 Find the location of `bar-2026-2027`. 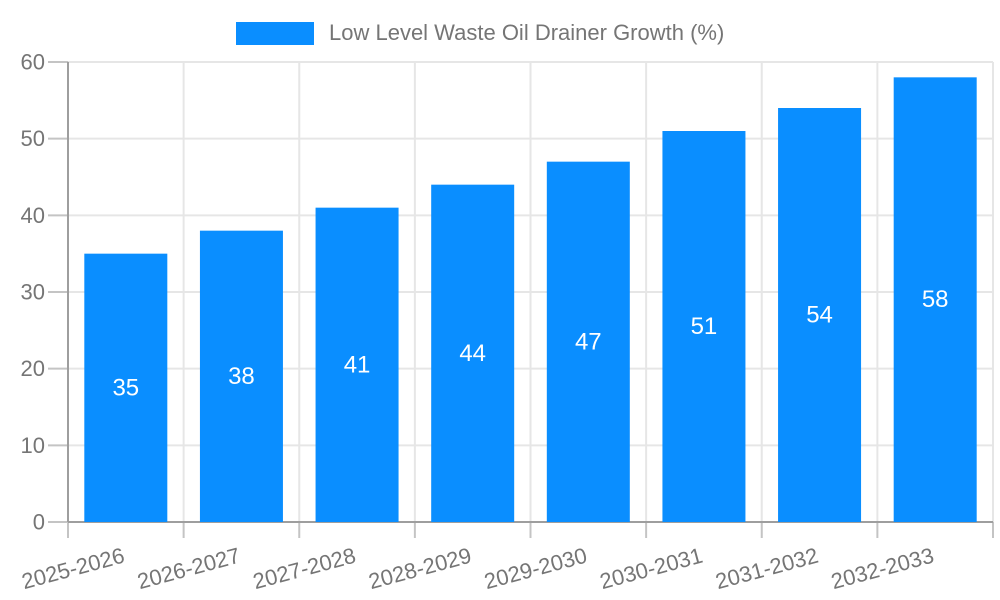

bar-2026-2027 is located at coordinates (241, 376).